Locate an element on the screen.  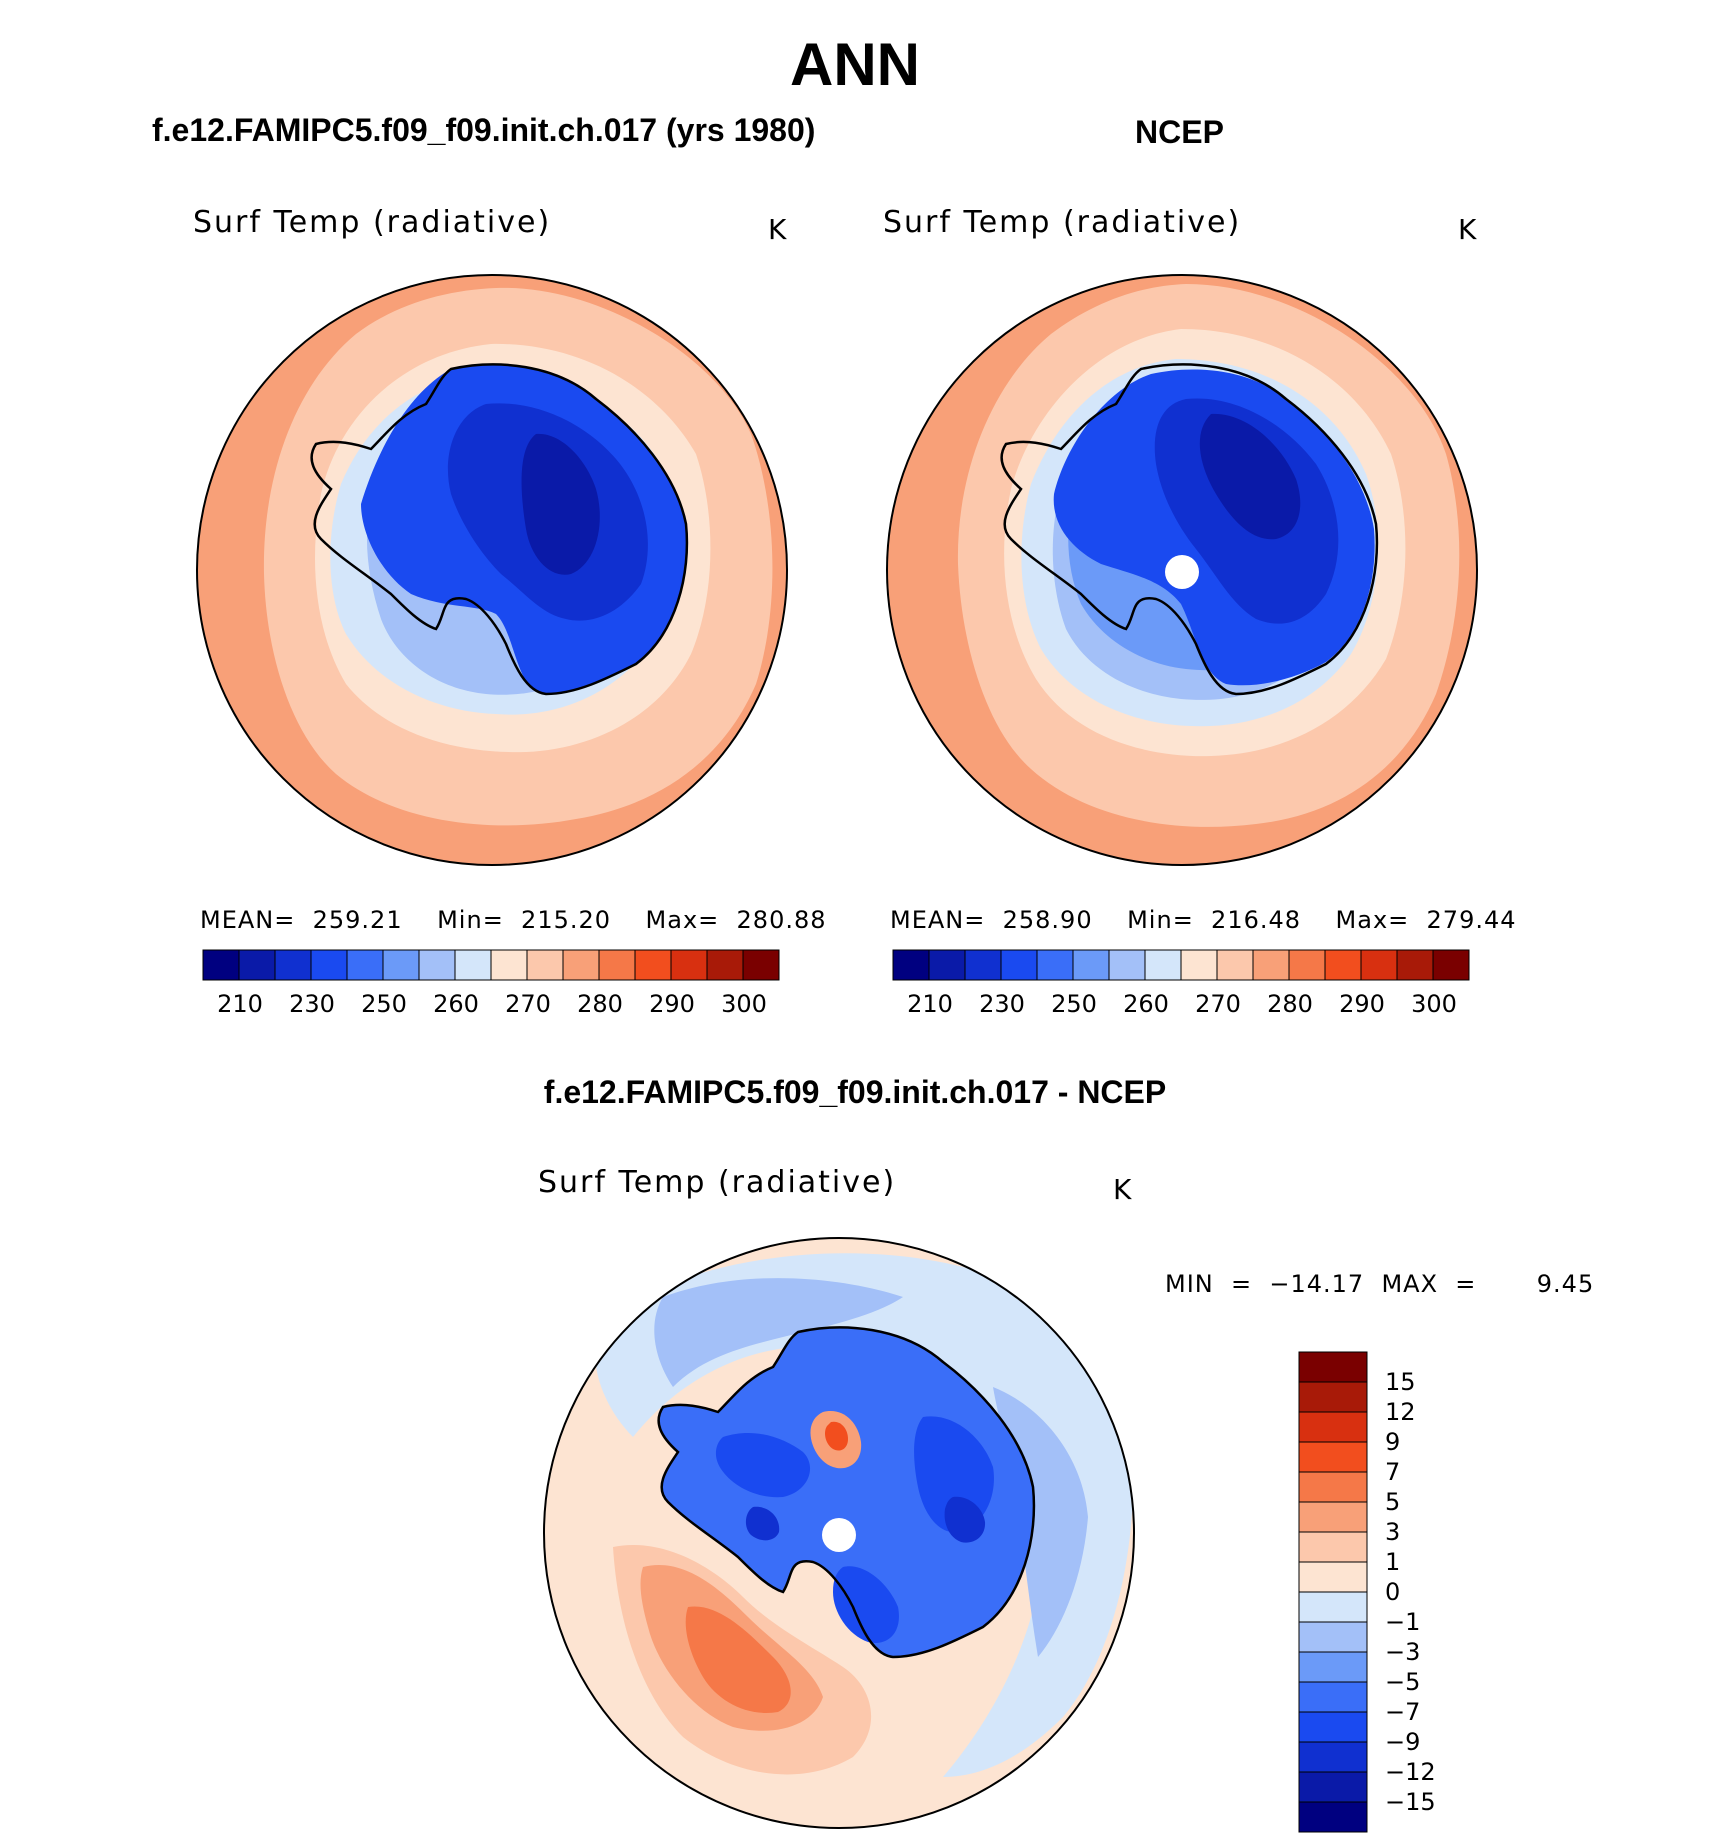
map-boundary is located at coordinates (492, 570).